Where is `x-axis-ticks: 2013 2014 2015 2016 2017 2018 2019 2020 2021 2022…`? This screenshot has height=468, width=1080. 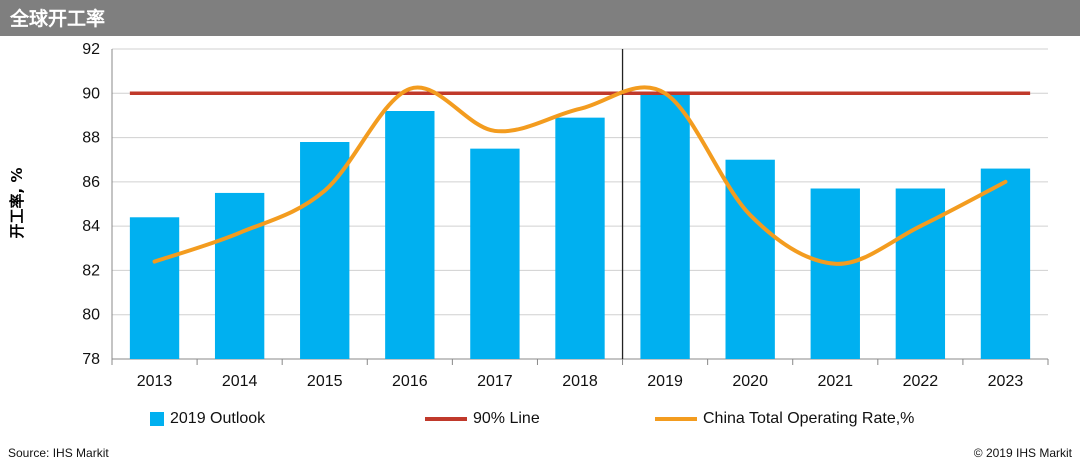 x-axis-ticks: 2013 2014 2015 2016 2017 2018 2019 2020 2021 2022… is located at coordinates (580, 374).